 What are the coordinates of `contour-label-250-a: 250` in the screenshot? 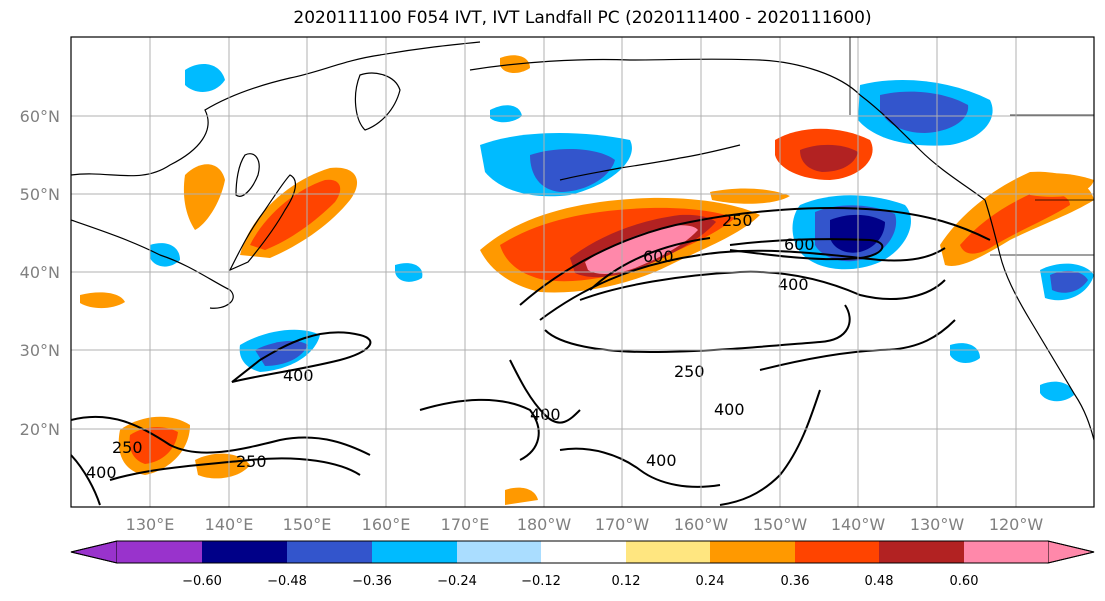 It's located at (737, 220).